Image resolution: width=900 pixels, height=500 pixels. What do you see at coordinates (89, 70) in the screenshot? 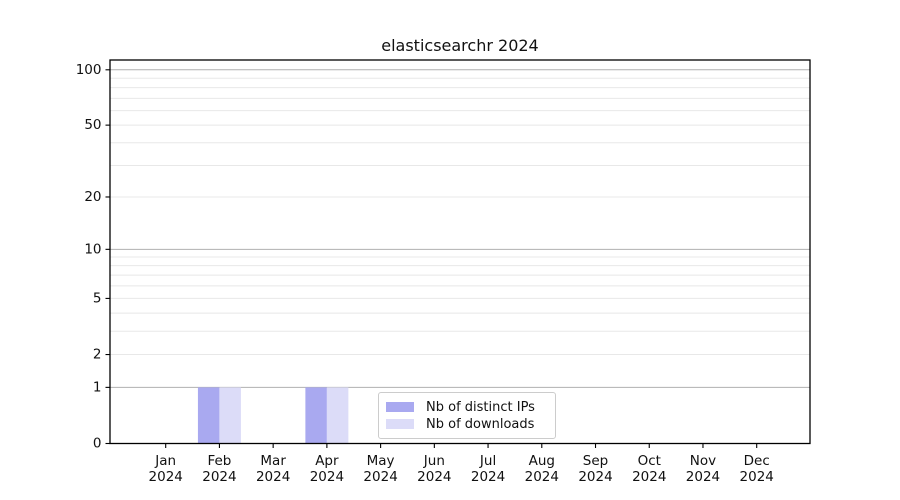
I see `y-tick-label: 100` at bounding box center [89, 70].